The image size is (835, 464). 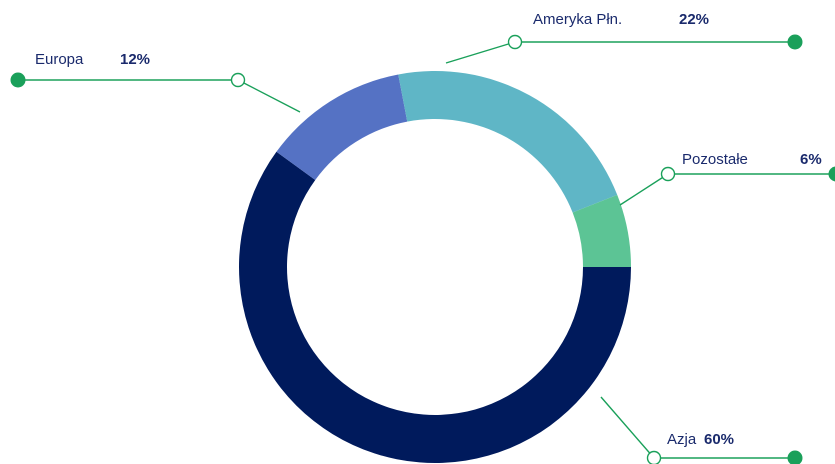 I want to click on value-label: 60%, so click(x=719, y=439).